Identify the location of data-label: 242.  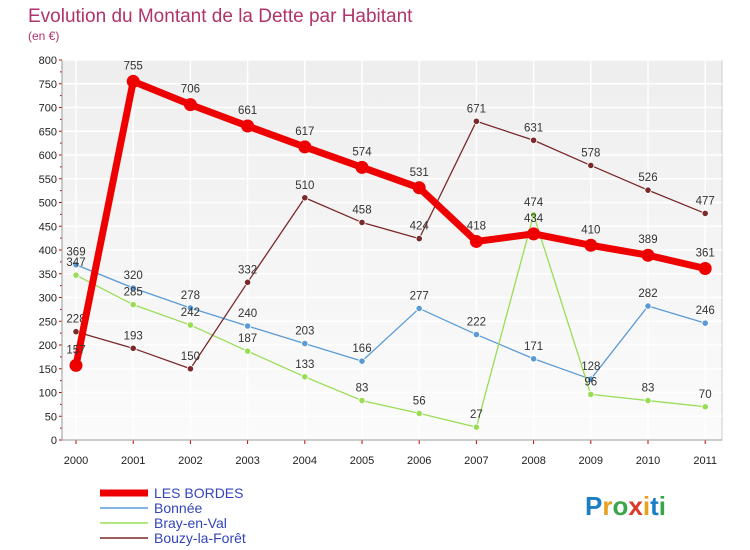
(190, 313).